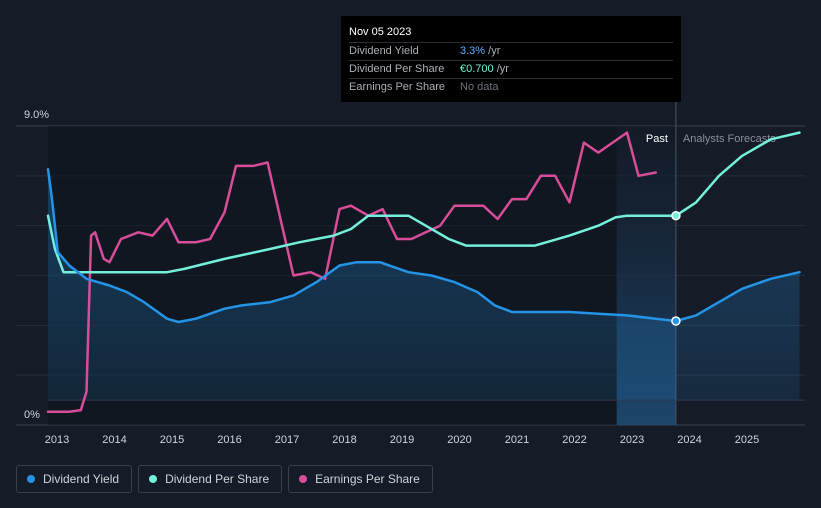 Image resolution: width=821 pixels, height=508 pixels. What do you see at coordinates (402, 440) in the screenshot?
I see `x-tick-label: 2019` at bounding box center [402, 440].